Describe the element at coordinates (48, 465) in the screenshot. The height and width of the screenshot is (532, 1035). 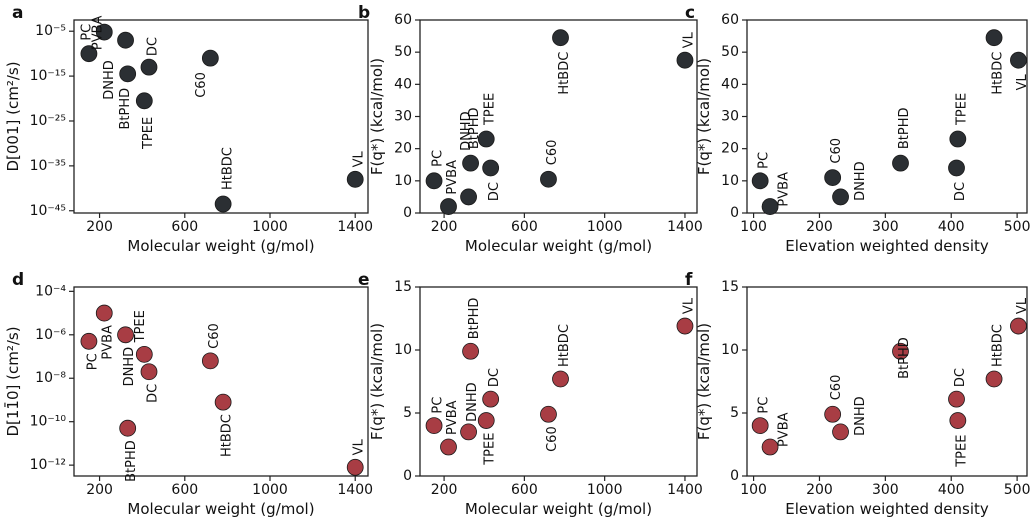
I see `y-tick-label: 10⁻¹²` at that location.